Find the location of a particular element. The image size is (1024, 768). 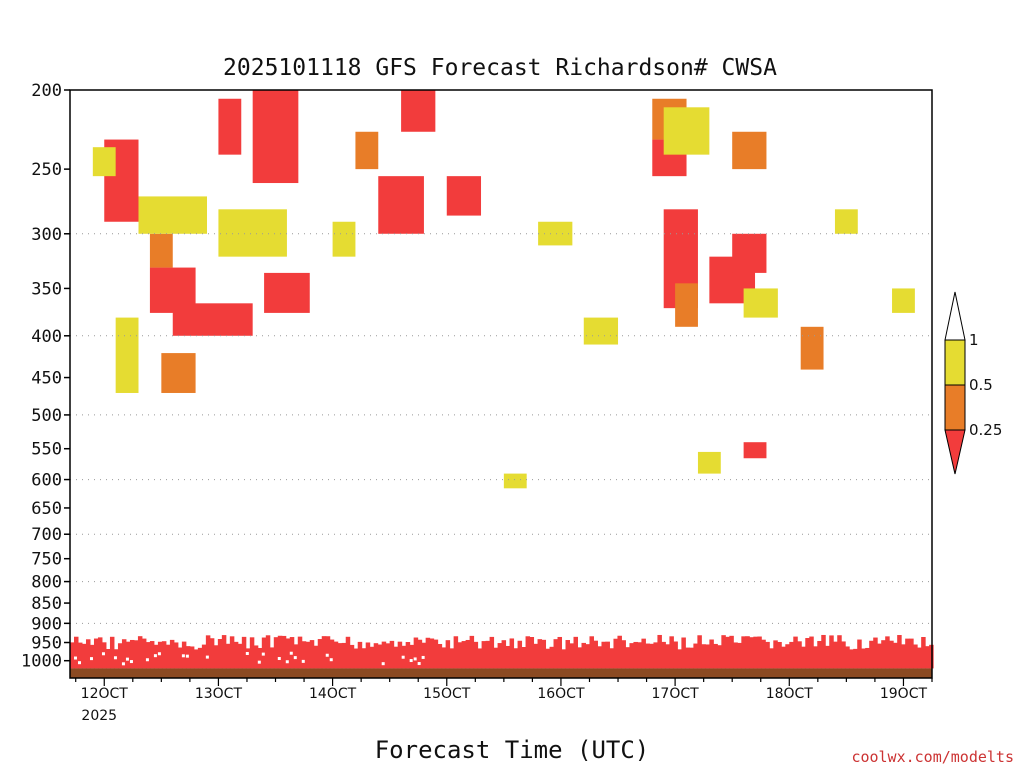

y-tick-label: 750 is located at coordinates (46, 560).